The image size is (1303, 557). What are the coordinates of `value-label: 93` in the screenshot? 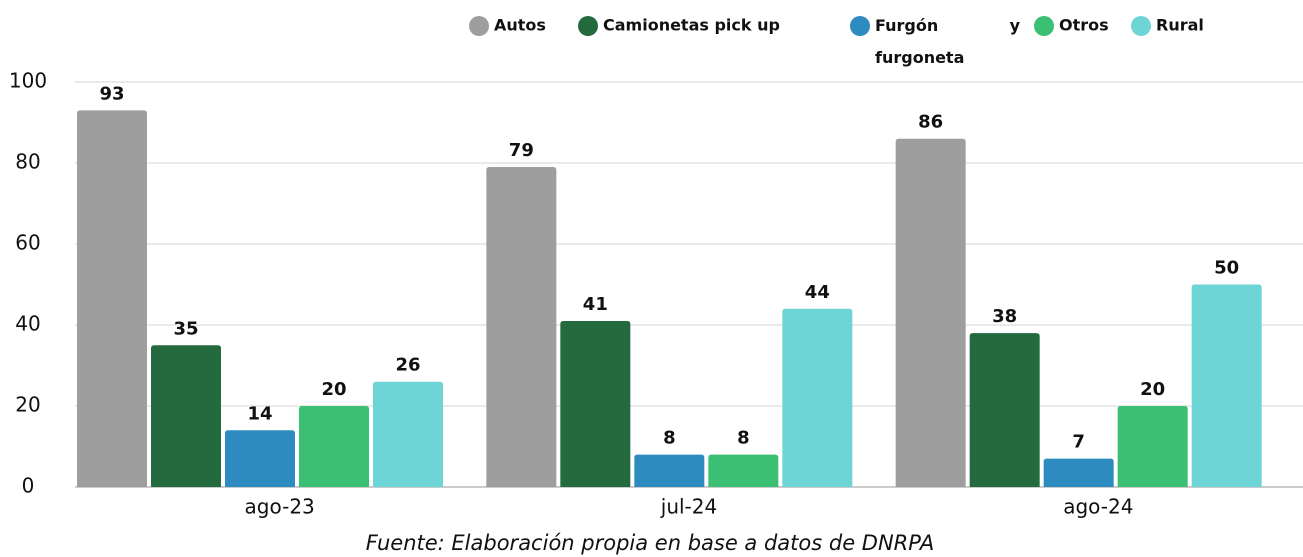 It's located at (111, 93).